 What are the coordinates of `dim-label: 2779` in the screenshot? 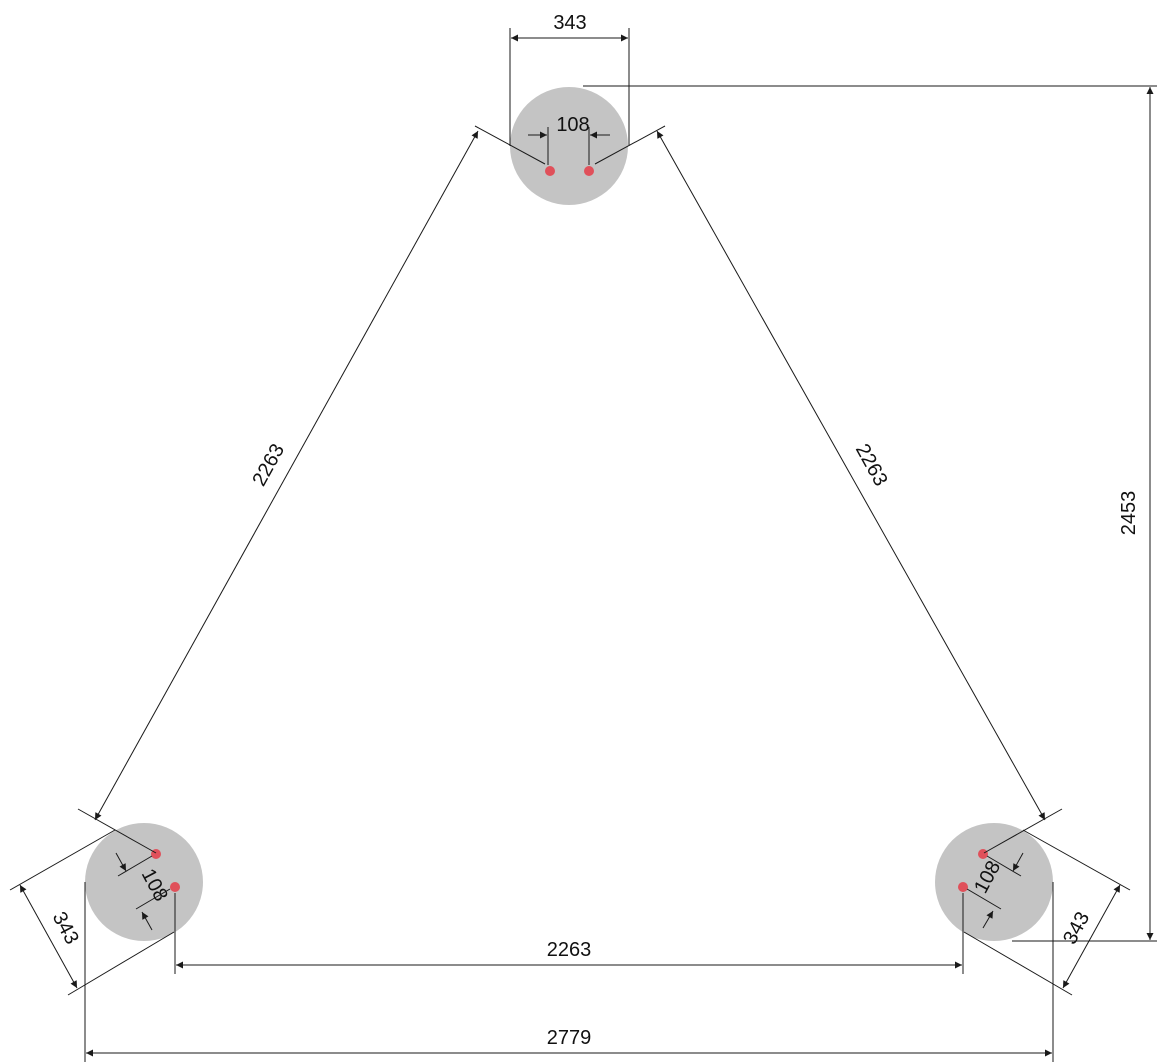 It's located at (569, 1038).